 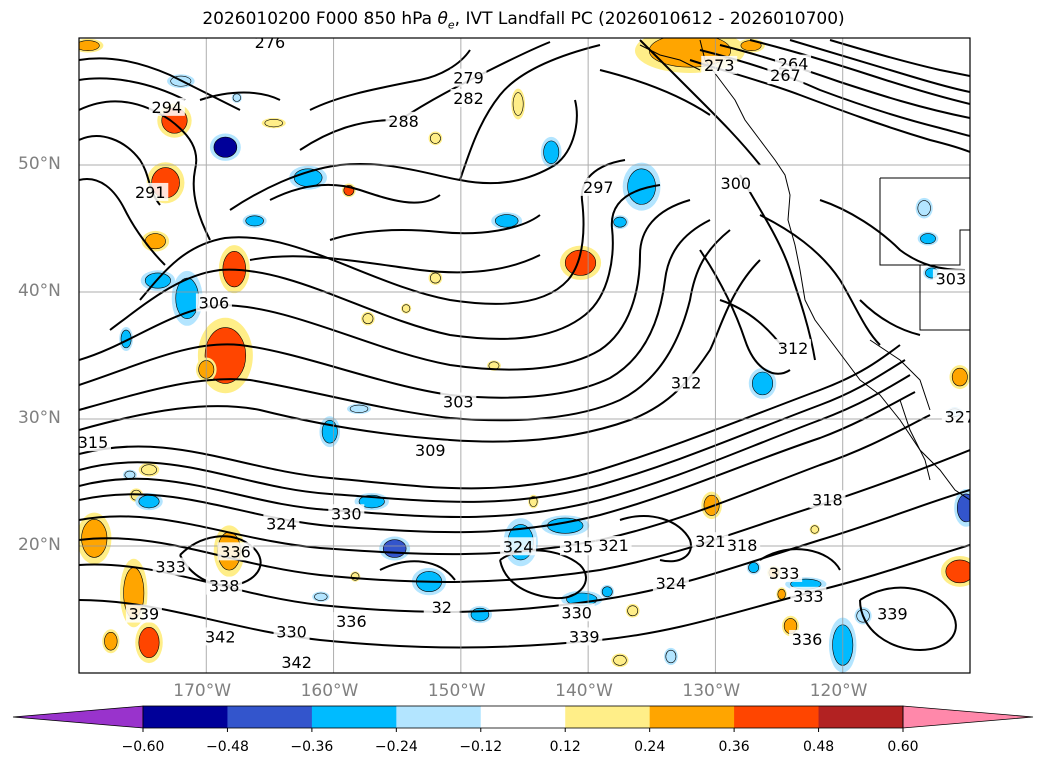 I want to click on colorbar-tick-label: −0.36, so click(x=312, y=747).